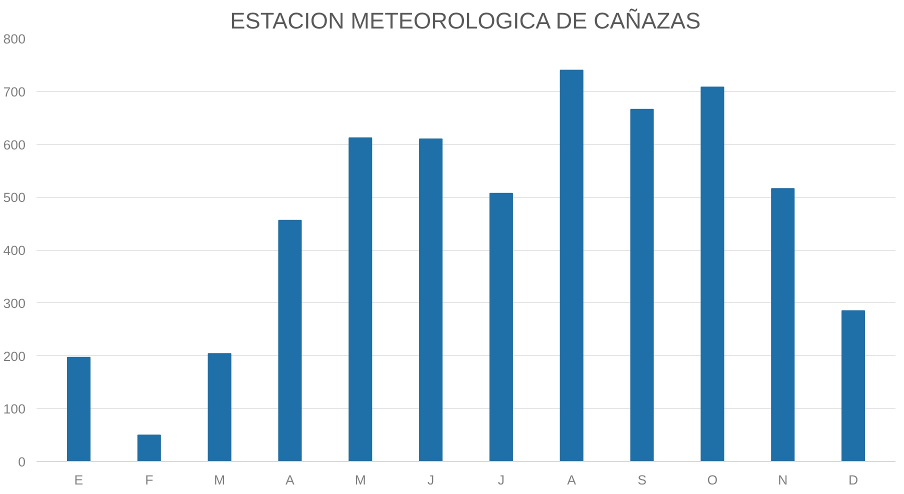  What do you see at coordinates (712, 480) in the screenshot?
I see `x-tick-label: O` at bounding box center [712, 480].